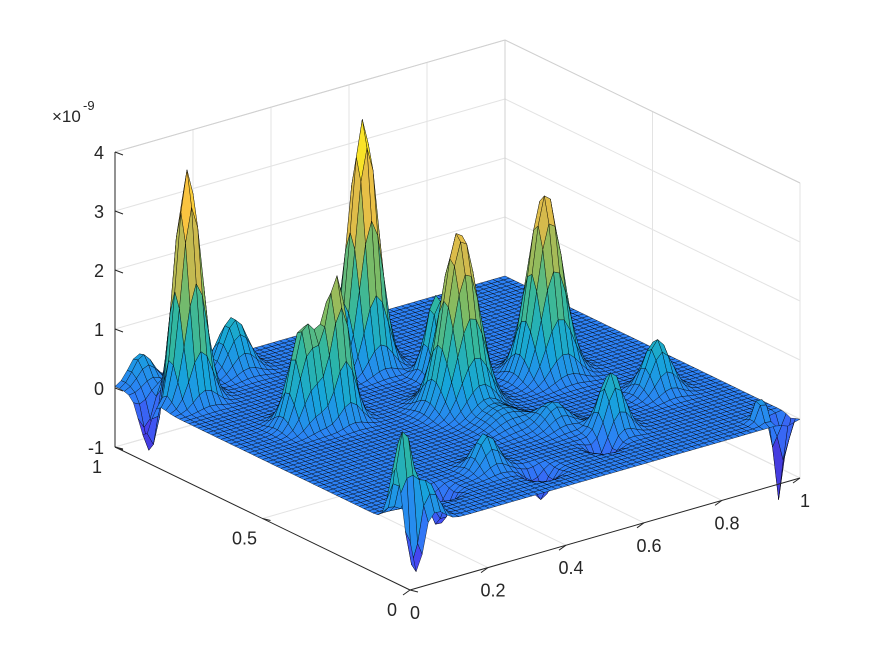 The width and height of the screenshot is (875, 656). What do you see at coordinates (570, 568) in the screenshot?
I see `x-tick-label: 0.4` at bounding box center [570, 568].